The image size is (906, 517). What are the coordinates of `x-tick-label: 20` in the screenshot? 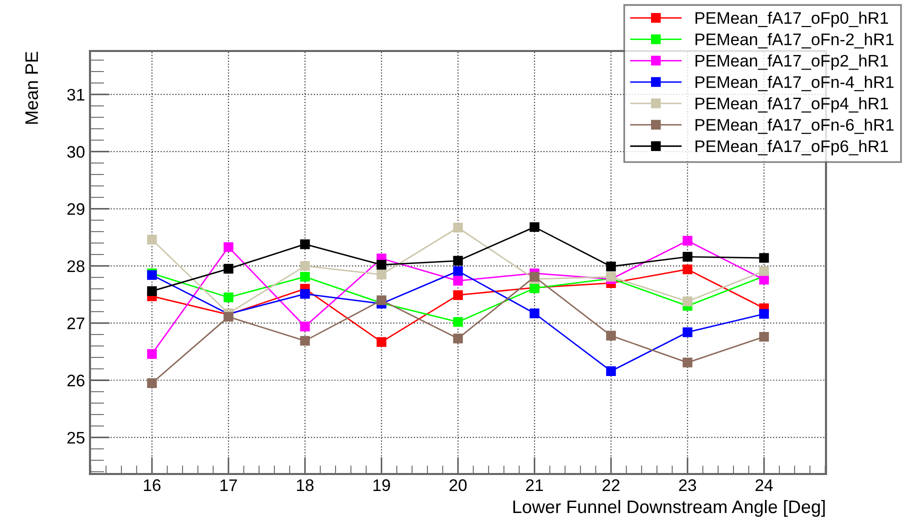 It's located at (458, 485).